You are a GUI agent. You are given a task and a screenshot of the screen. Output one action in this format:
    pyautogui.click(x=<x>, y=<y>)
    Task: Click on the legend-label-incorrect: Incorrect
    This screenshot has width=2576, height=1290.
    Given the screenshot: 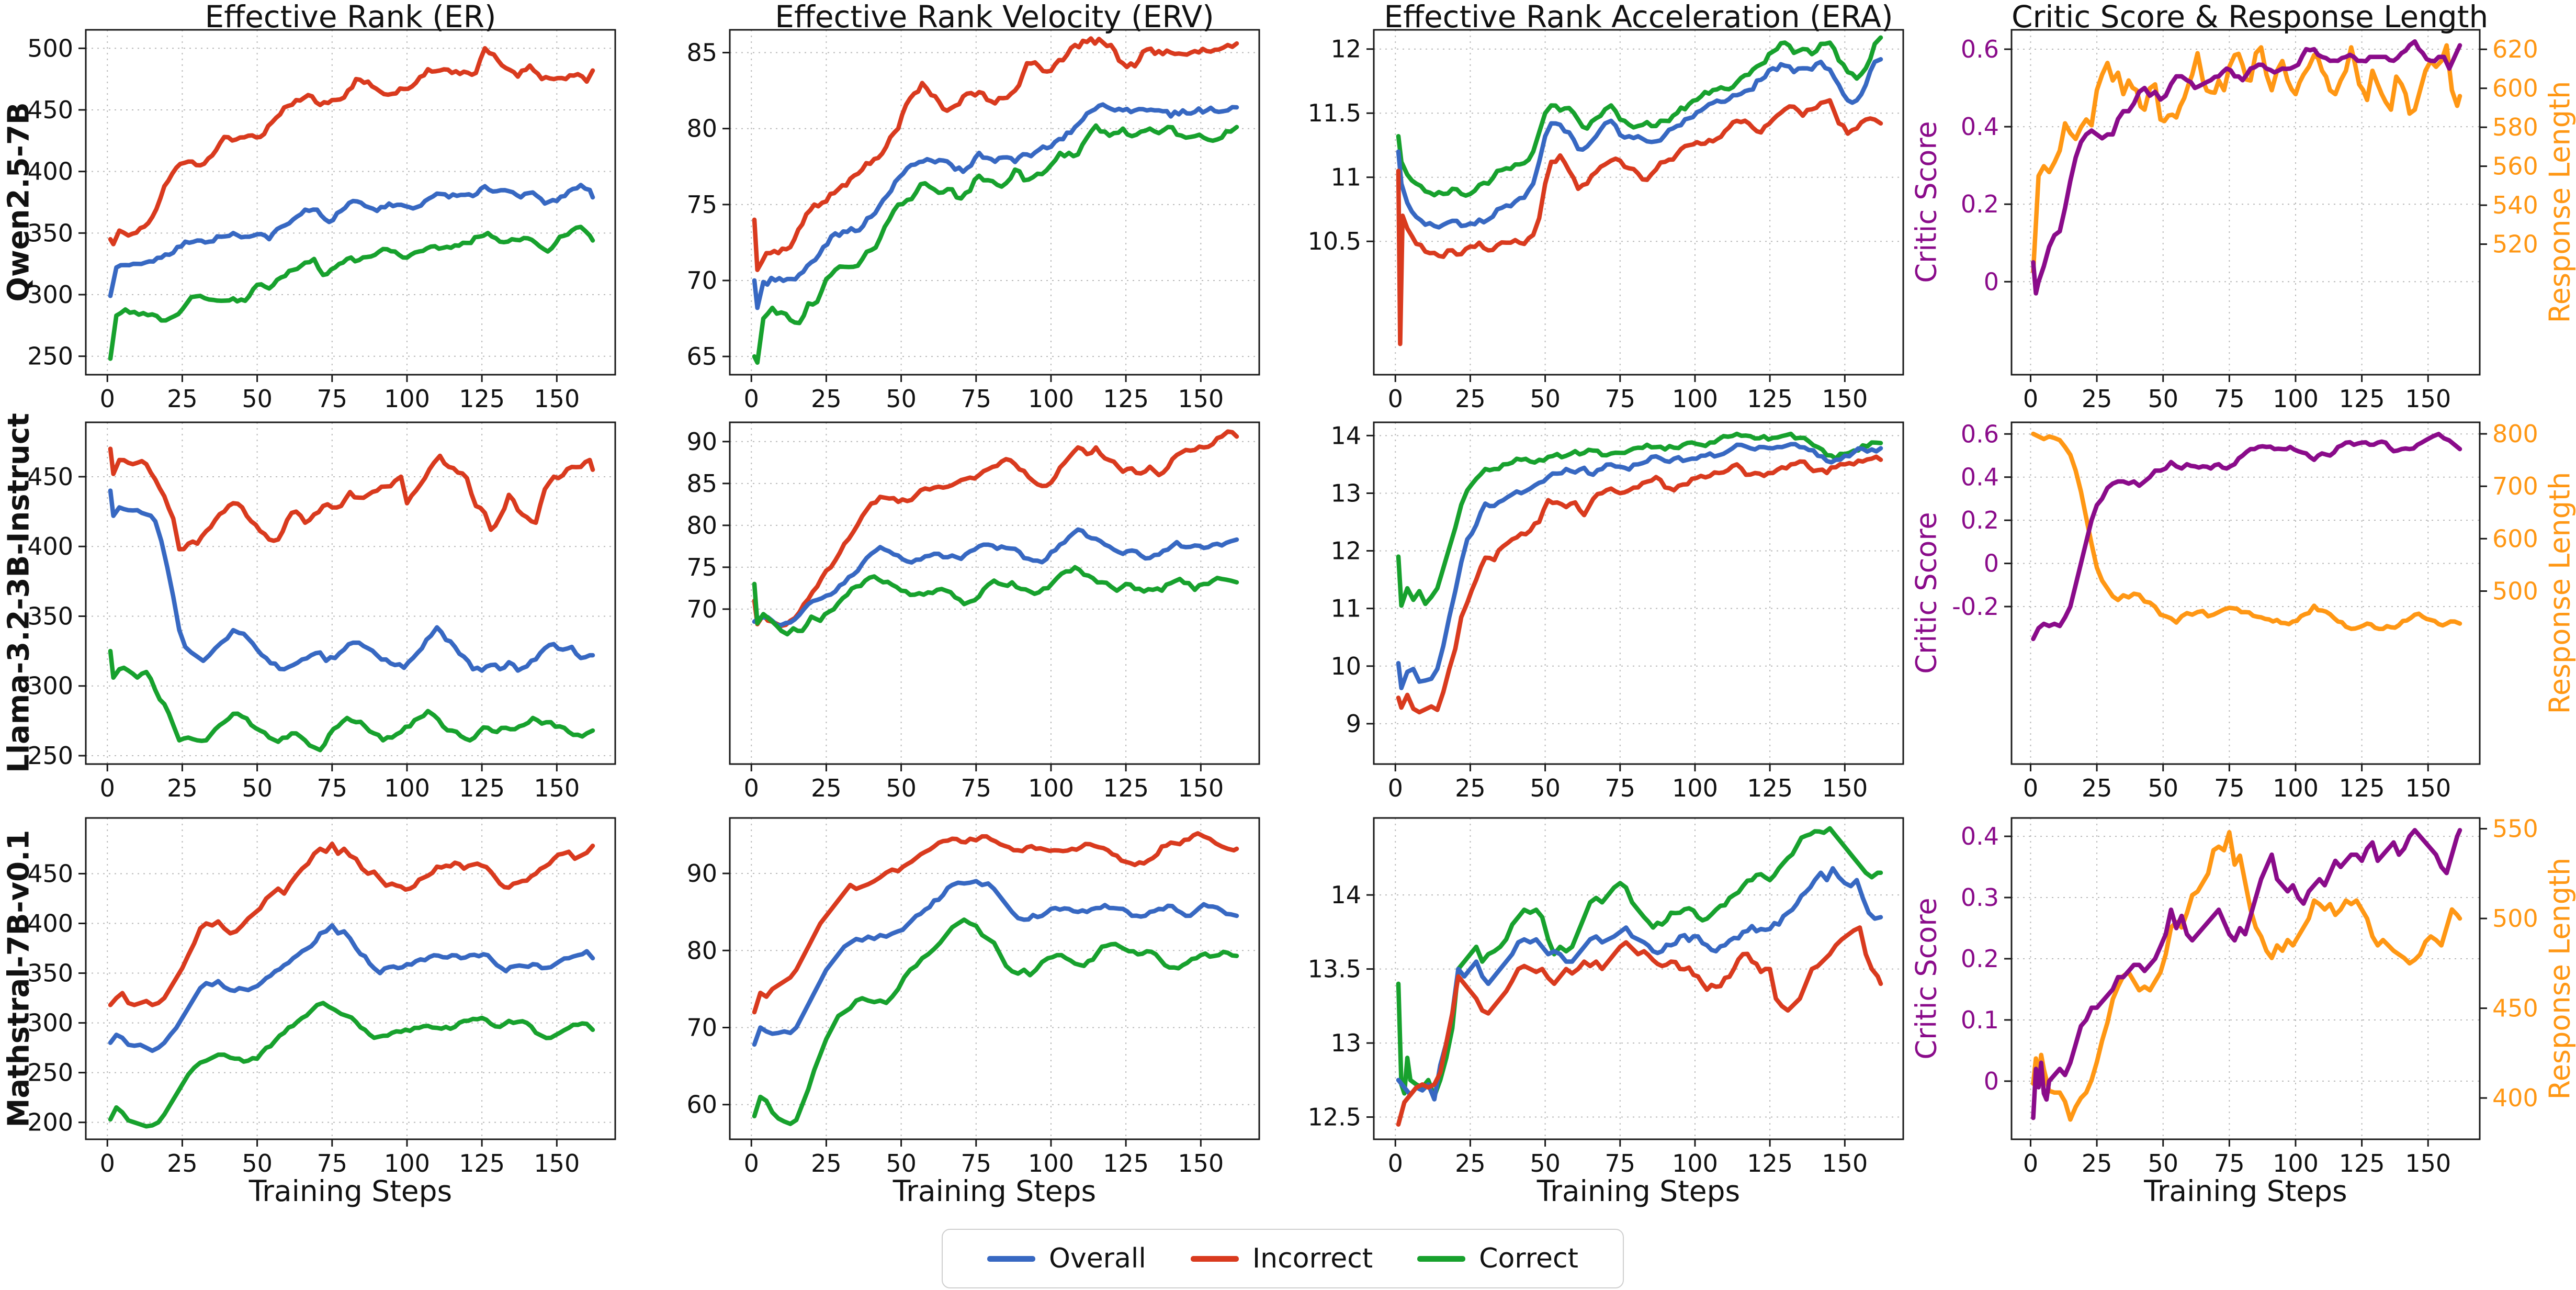 What is the action you would take?
    pyautogui.click(x=1312, y=1258)
    